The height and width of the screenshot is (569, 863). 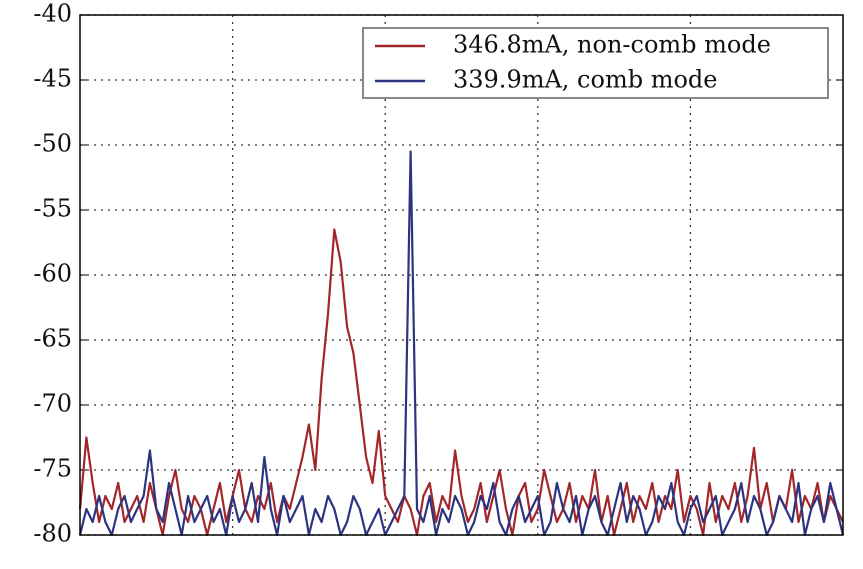 I want to click on y-tick-label: -75, so click(x=52, y=469).